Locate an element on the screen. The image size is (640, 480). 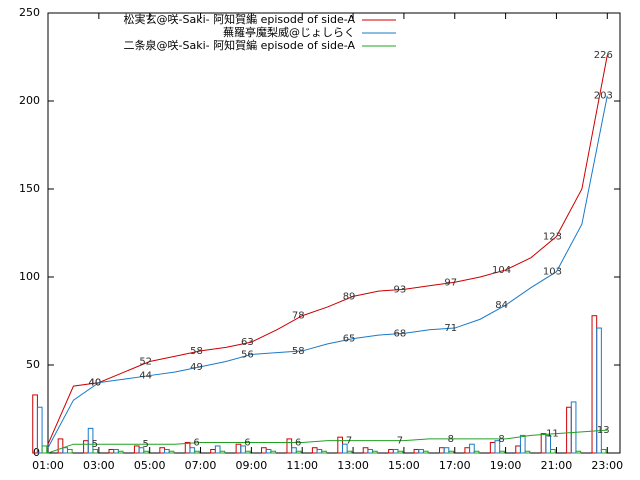
legend-label: 蕪羅亭魔梨威@じょしらく is located at coordinates (289, 32).